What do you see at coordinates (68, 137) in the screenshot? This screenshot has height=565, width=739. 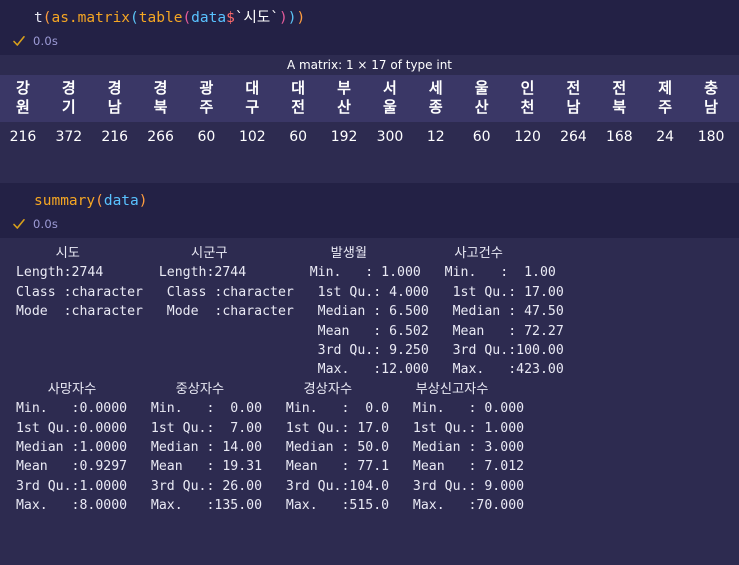 I see `matrix-cell: 372` at bounding box center [68, 137].